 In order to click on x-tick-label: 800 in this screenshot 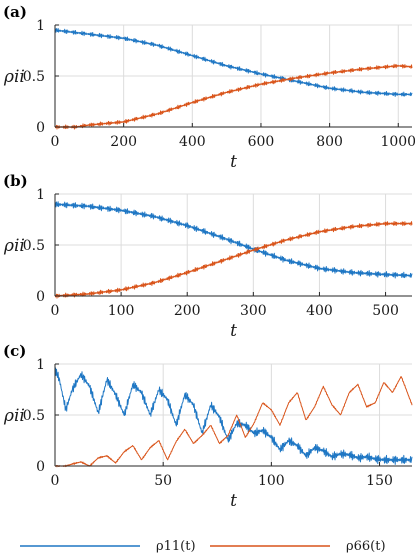, I will do `click(329, 142)`.